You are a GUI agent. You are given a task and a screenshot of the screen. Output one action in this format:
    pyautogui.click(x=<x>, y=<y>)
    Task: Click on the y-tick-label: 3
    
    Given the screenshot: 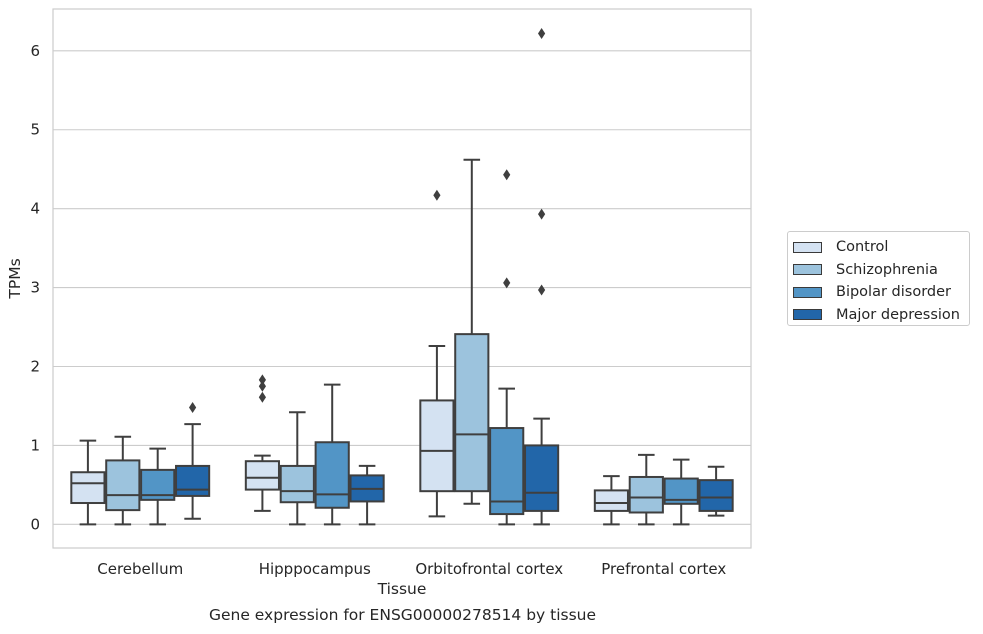 What is the action you would take?
    pyautogui.click(x=35, y=288)
    